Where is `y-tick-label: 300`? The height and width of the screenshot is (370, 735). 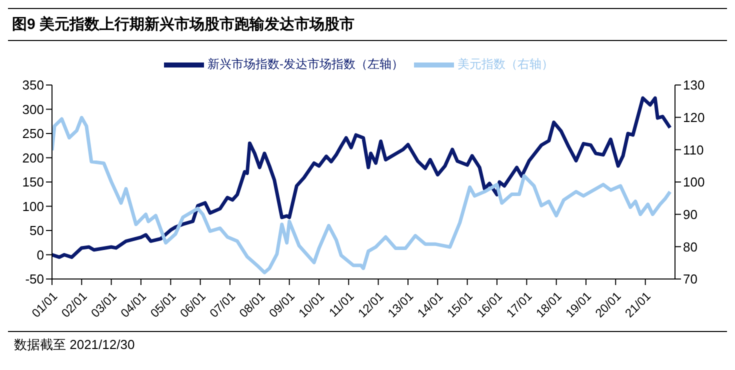 y-tick-label: 300 is located at coordinates (33, 109).